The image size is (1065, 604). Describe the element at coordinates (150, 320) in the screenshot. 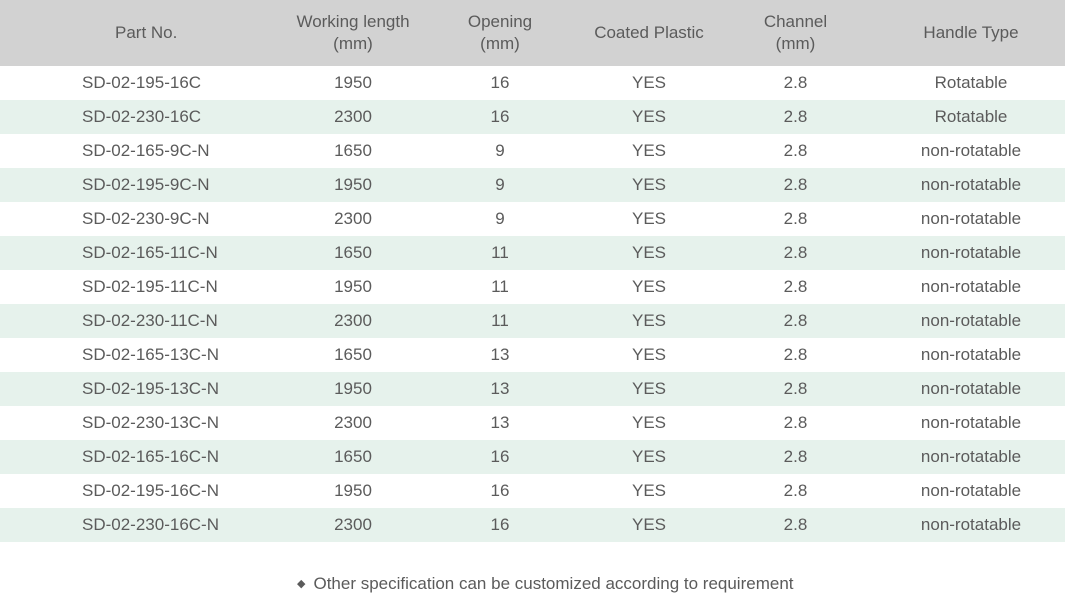

I see `cell-part-no: SD-02-230-11C-N` at that location.